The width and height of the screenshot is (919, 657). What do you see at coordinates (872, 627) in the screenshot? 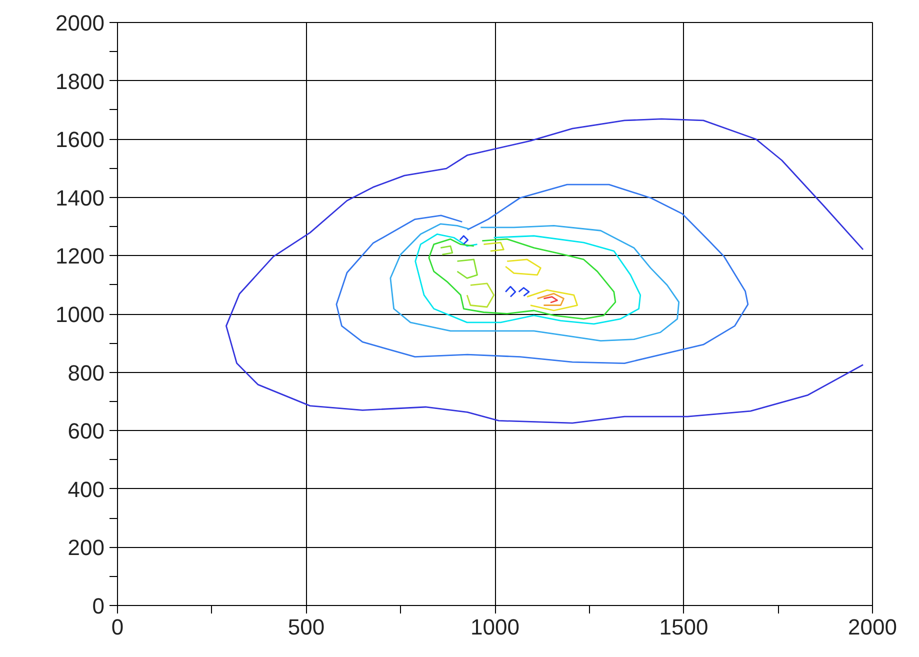
I see `x-tick-label: 2000` at bounding box center [872, 627].